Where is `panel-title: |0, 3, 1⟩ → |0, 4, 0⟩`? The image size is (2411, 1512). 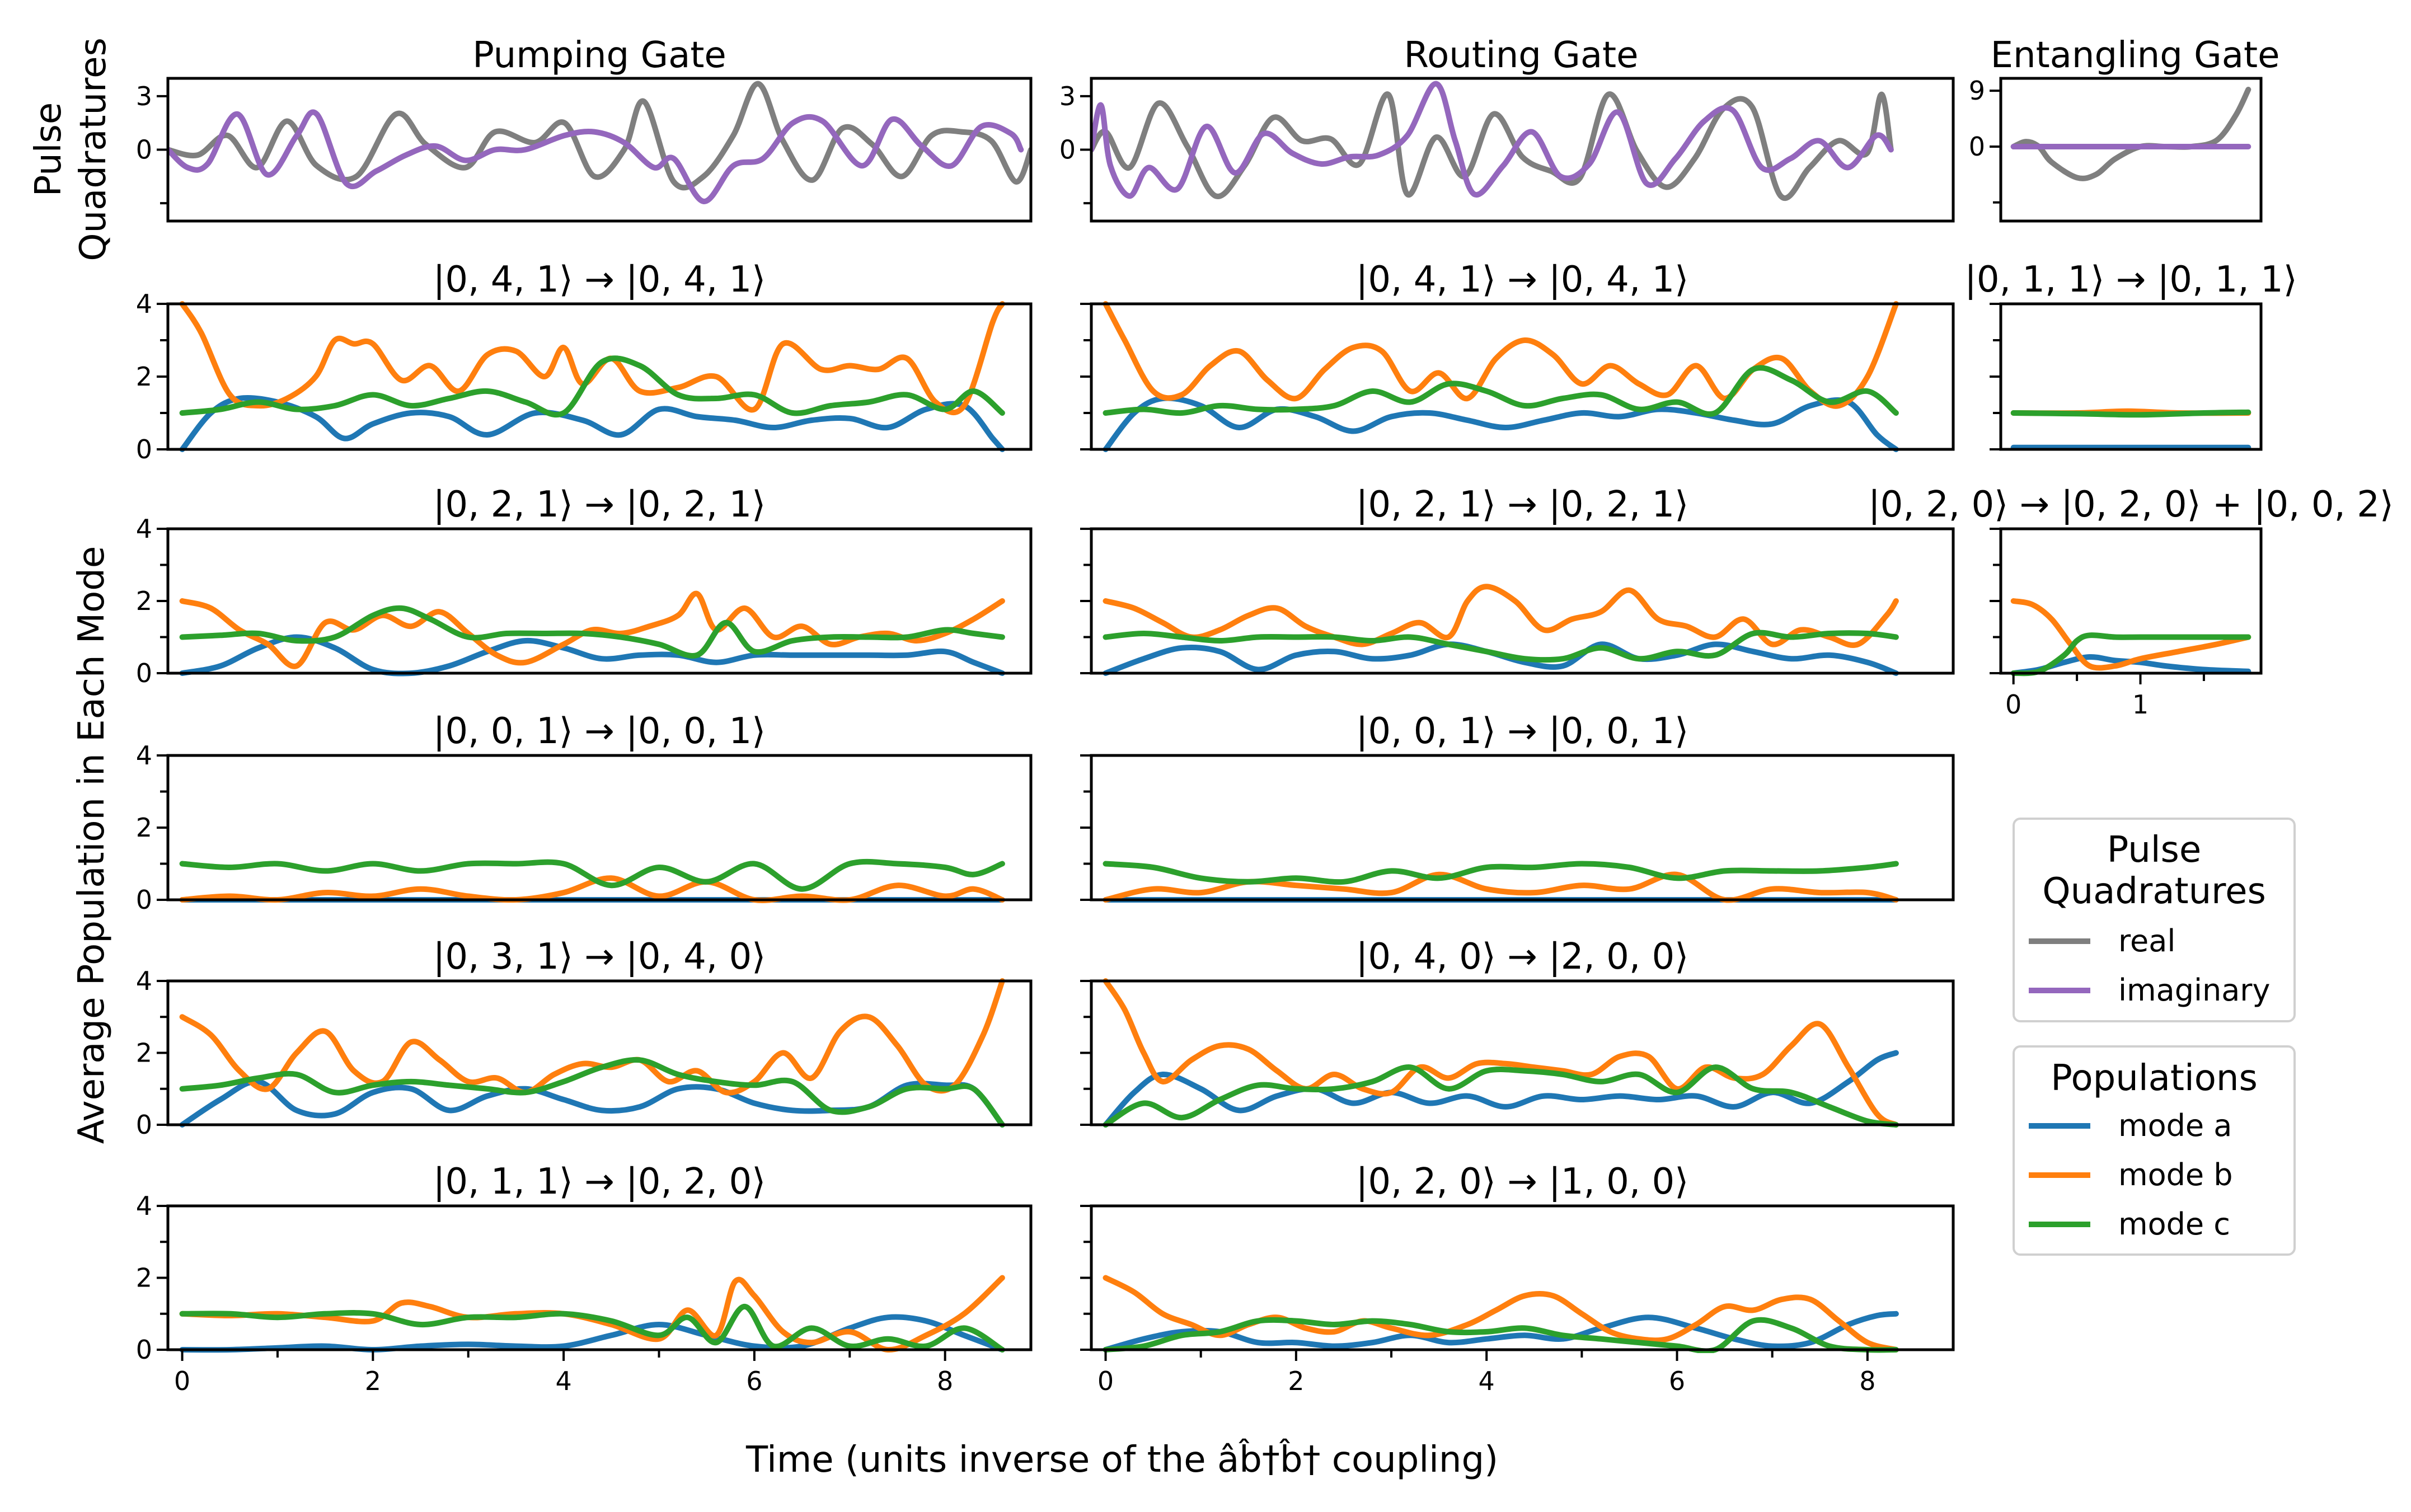
panel-title: |0, 3, 1⟩ → |0, 4, 0⟩ is located at coordinates (599, 957).